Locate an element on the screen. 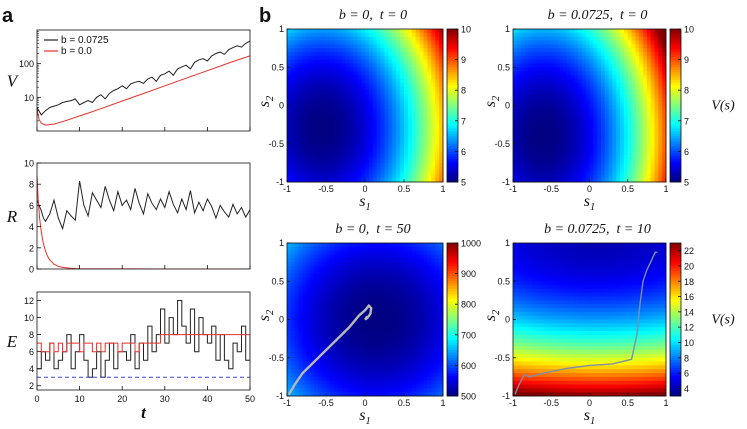  ytick-label-R-2: 4 is located at coordinates (31, 227).